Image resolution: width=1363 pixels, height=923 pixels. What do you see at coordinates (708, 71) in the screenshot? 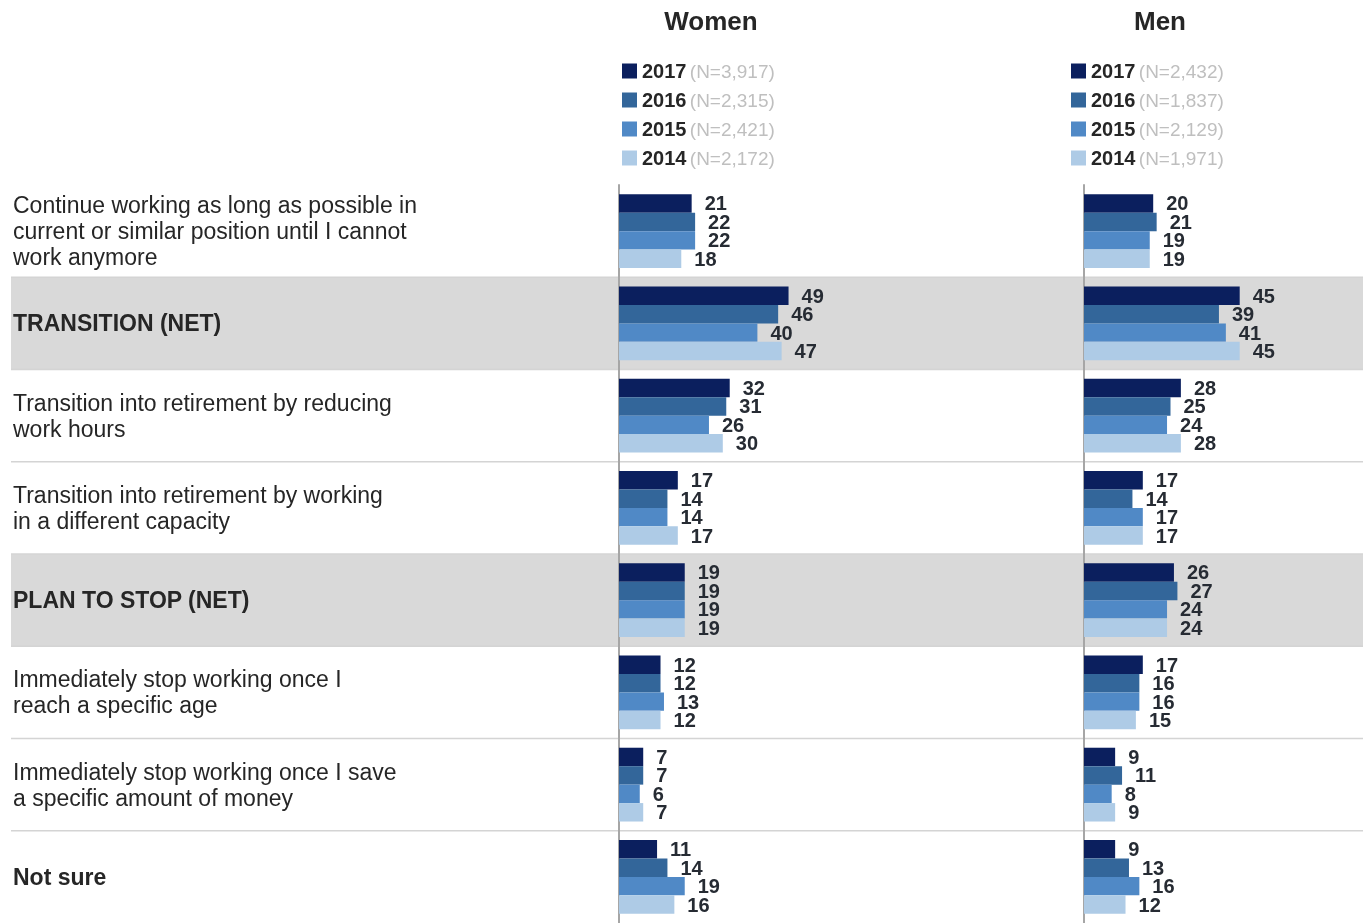
I see `legend-label: 2017 (N=3,917)` at bounding box center [708, 71].